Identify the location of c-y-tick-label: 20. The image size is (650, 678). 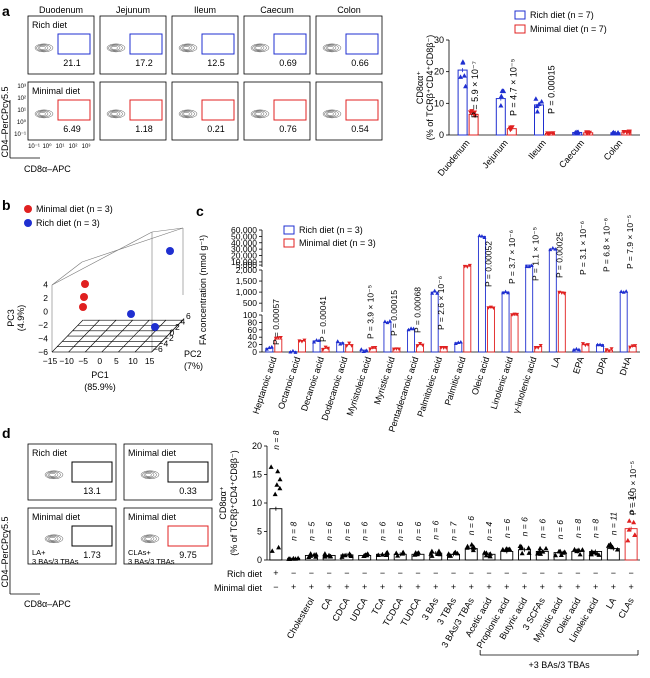
(253, 345).